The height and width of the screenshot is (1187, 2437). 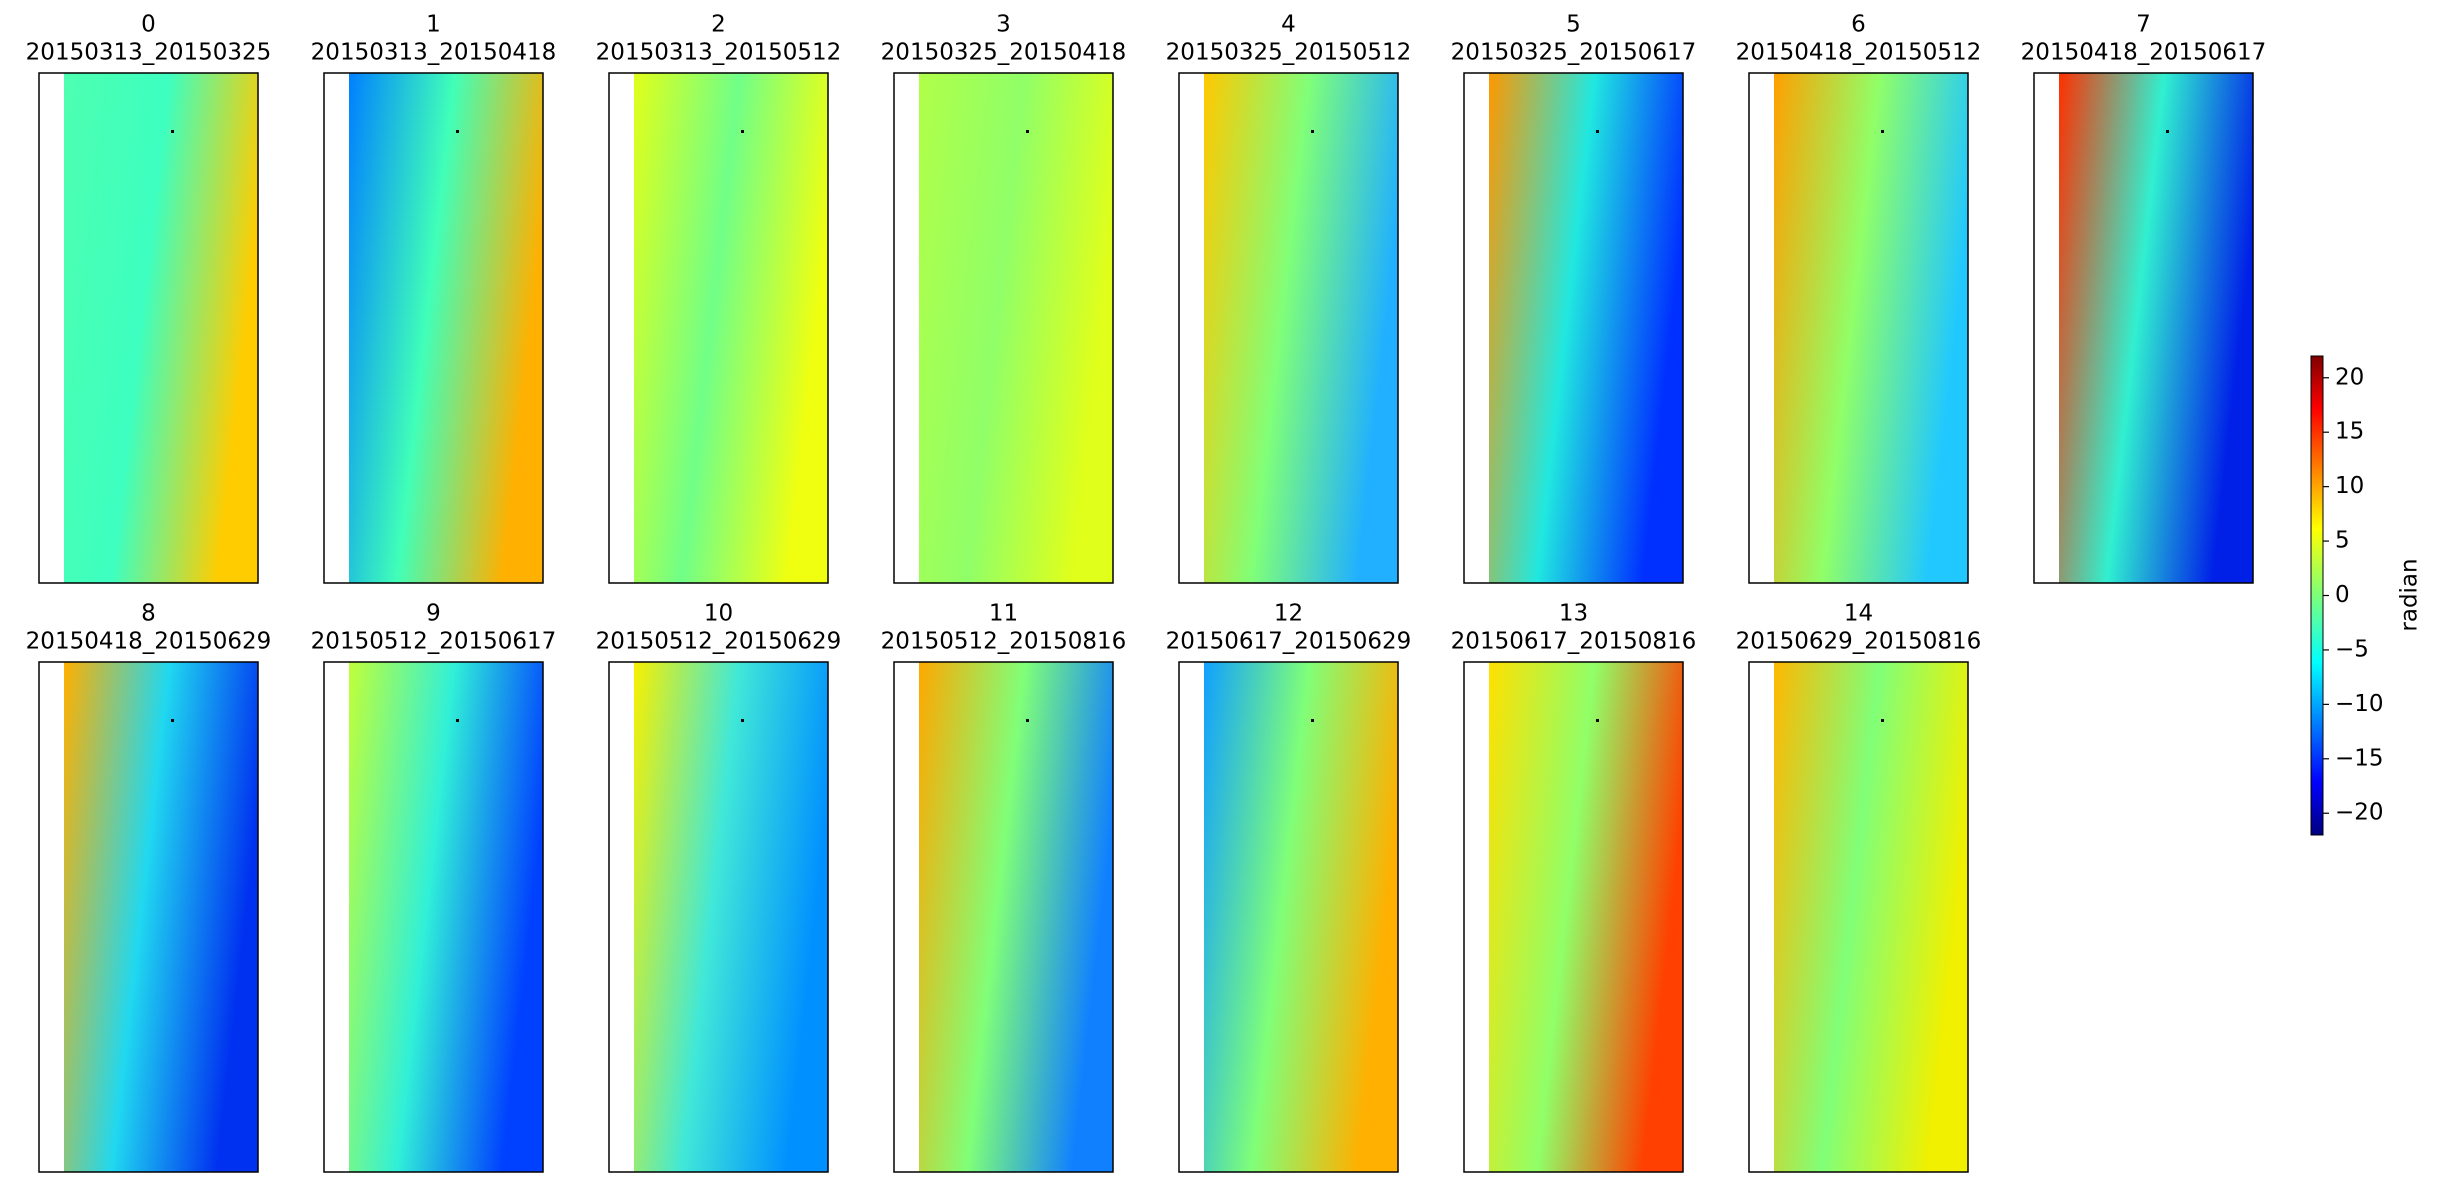 What do you see at coordinates (433, 614) in the screenshot?
I see `panel-index: 9` at bounding box center [433, 614].